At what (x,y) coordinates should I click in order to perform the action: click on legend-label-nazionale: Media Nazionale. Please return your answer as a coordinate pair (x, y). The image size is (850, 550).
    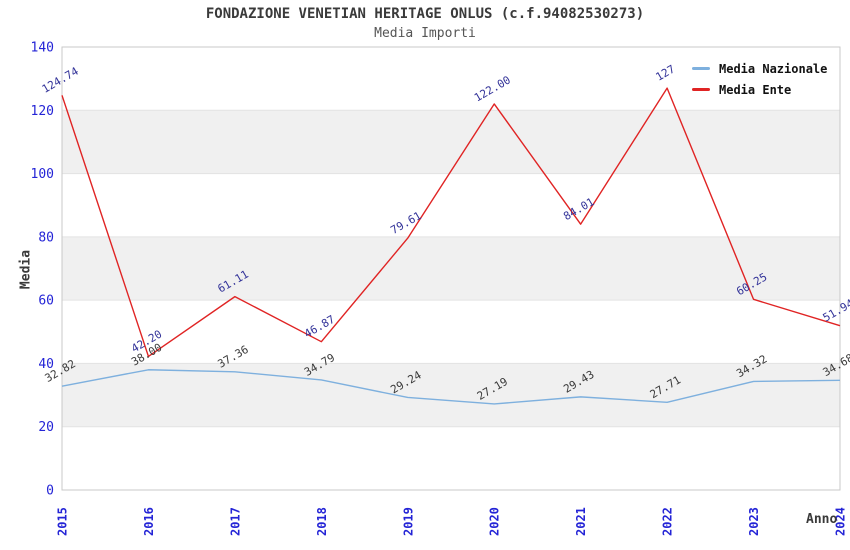
    Looking at the image, I should click on (773, 68).